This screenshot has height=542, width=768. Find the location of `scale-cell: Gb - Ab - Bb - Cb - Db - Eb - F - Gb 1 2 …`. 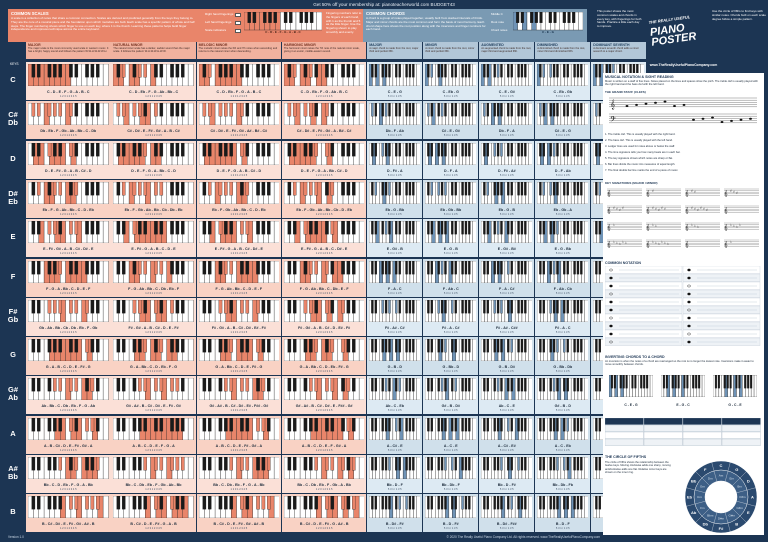

scale-cell: Gb - Ab - Bb - Cb - Db - Eb - F - Gb 1 2 … is located at coordinates (68, 316).